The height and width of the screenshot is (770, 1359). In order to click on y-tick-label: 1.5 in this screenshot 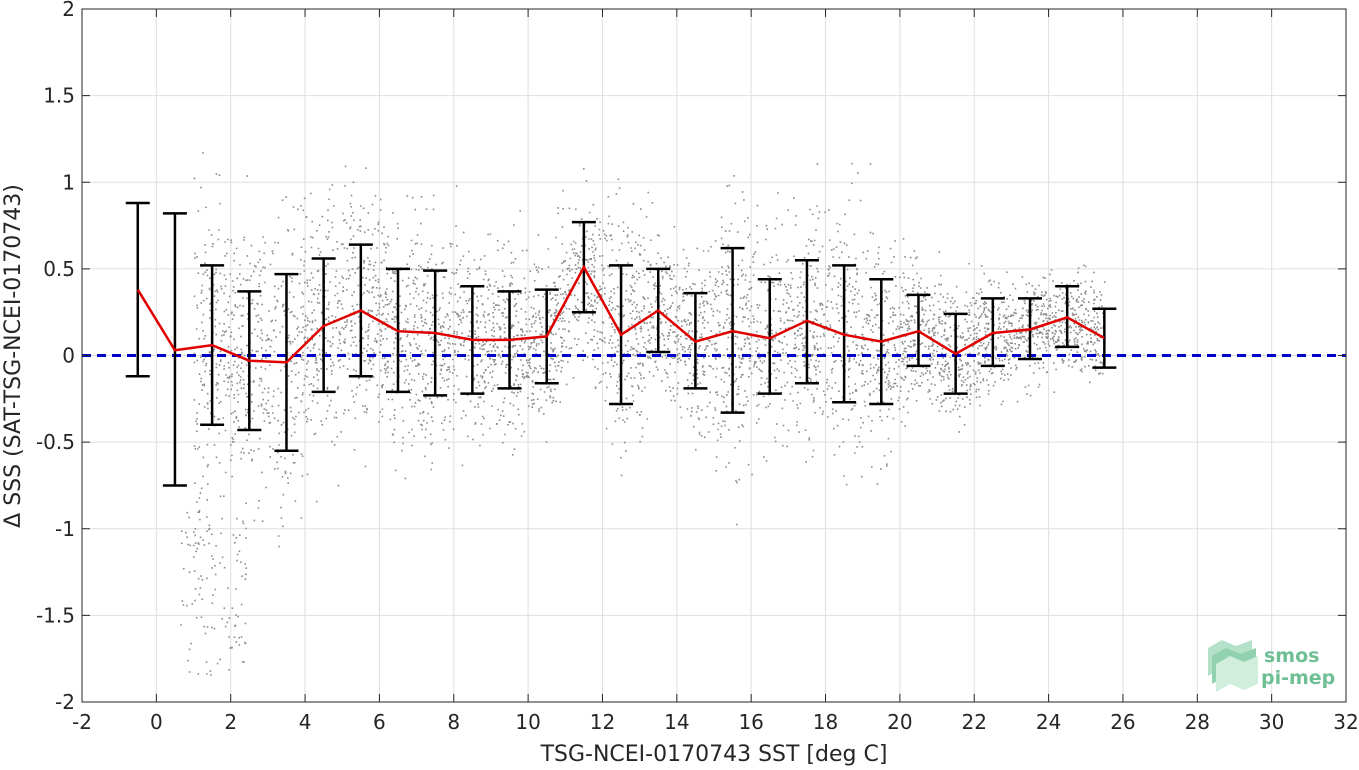, I will do `click(59, 96)`.